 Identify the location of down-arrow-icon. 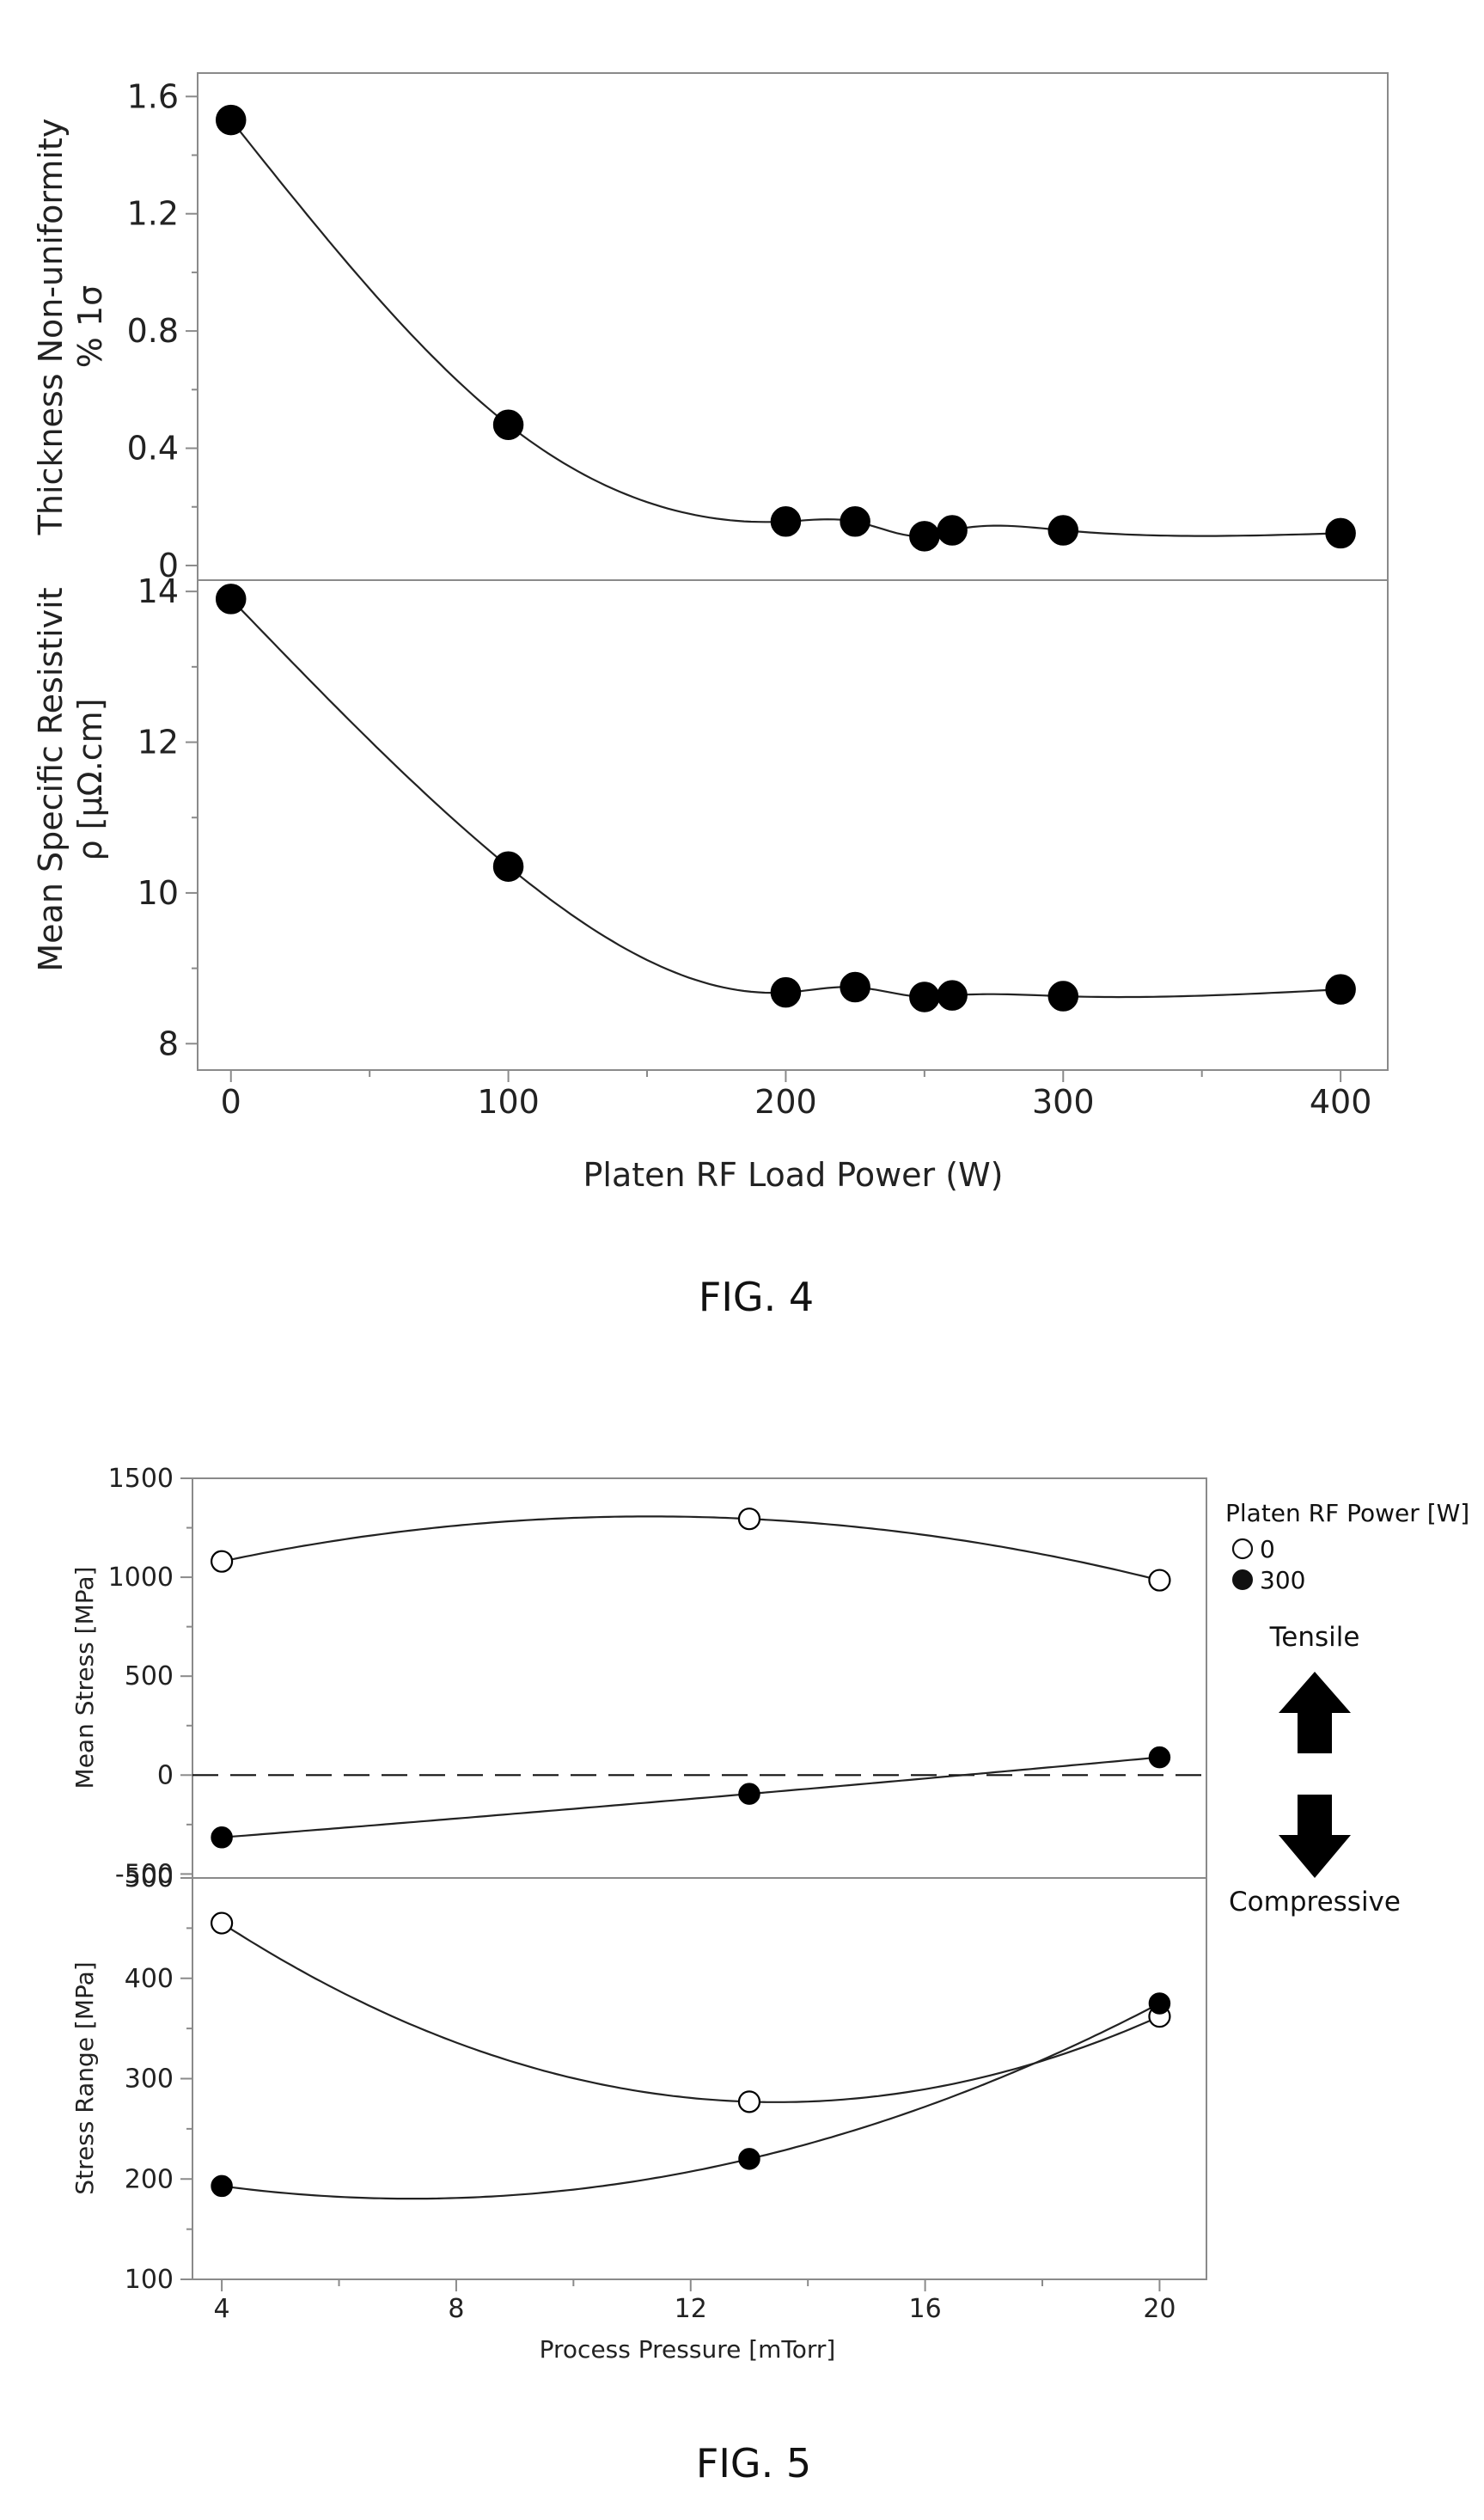
(1315, 1836).